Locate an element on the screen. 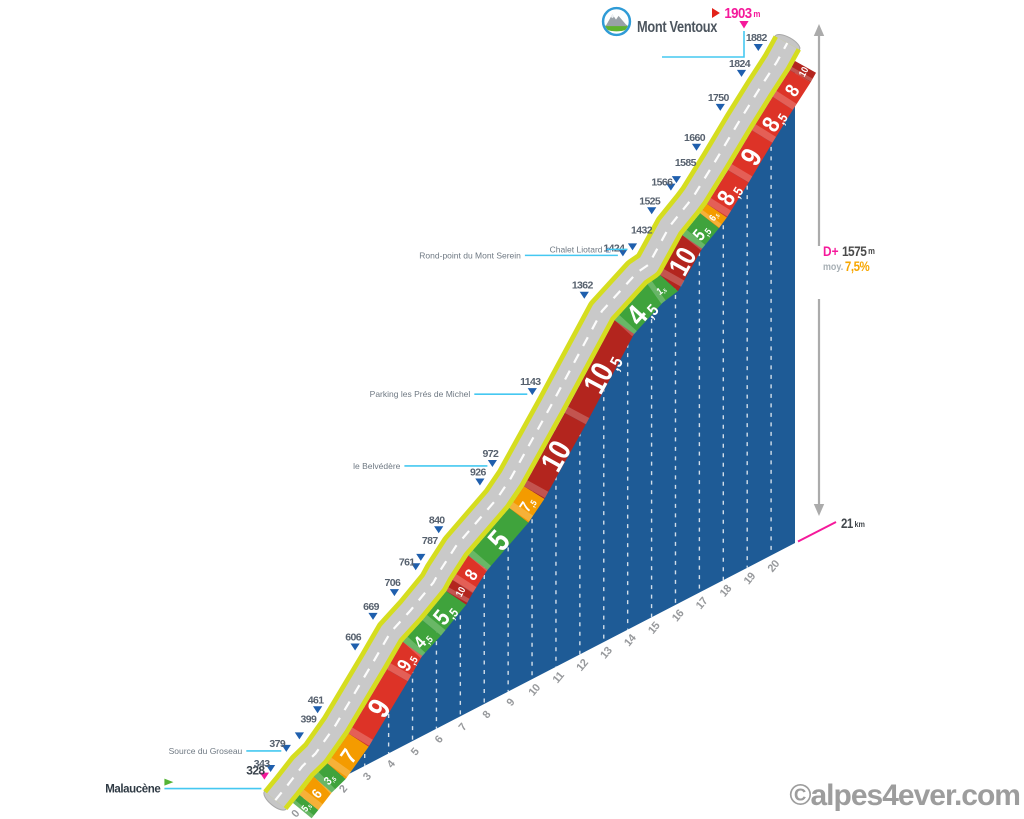  km-tick-label: 3 is located at coordinates (367, 777).